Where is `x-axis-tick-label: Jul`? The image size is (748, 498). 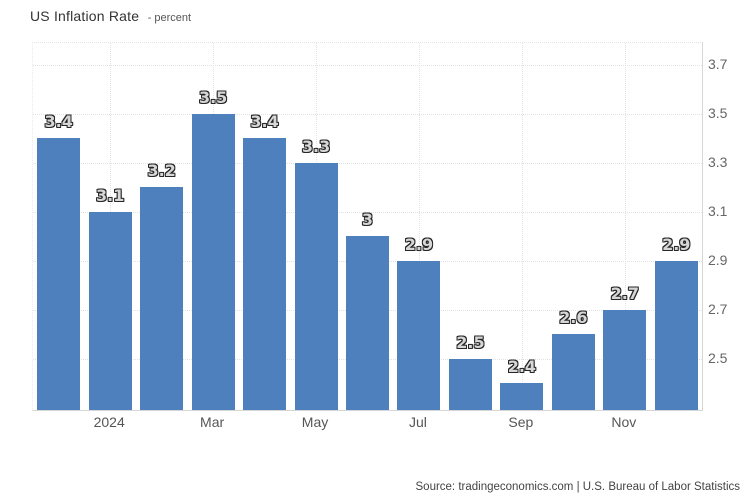 x-axis-tick-label: Jul is located at coordinates (418, 422).